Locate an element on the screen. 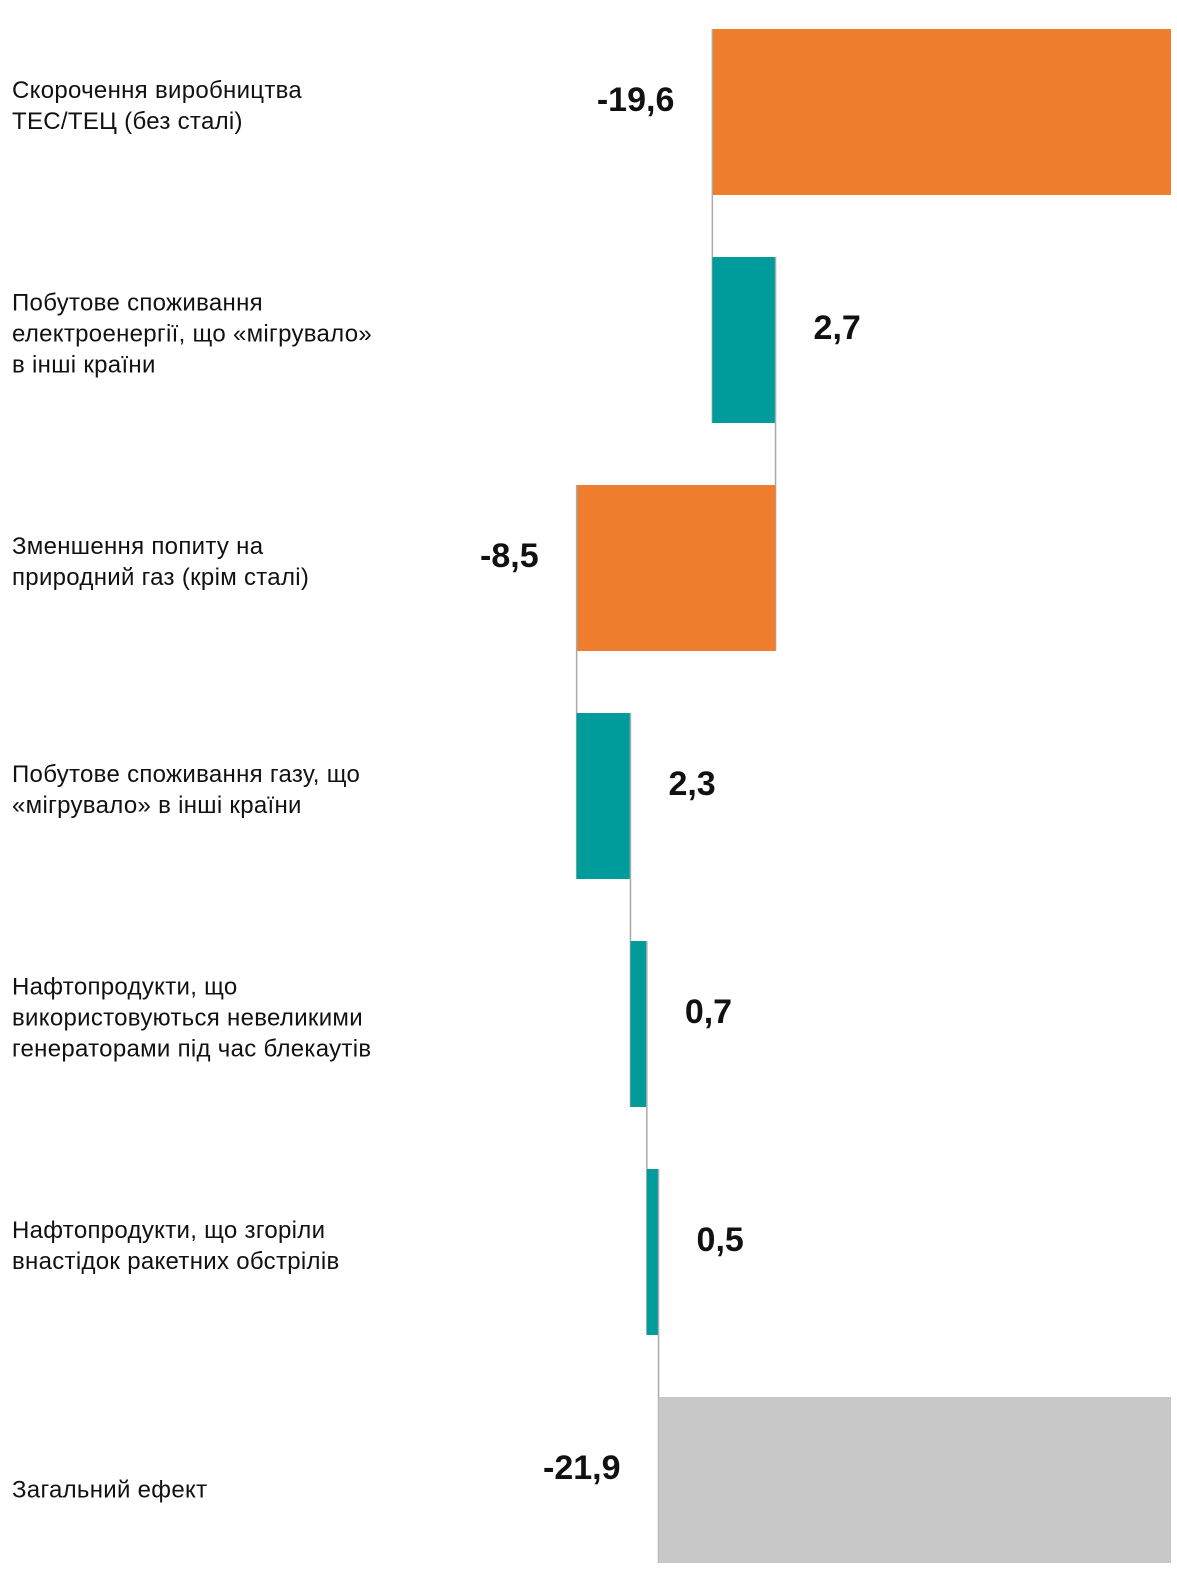  category-label: Загальний ефект is located at coordinates (110, 1490).